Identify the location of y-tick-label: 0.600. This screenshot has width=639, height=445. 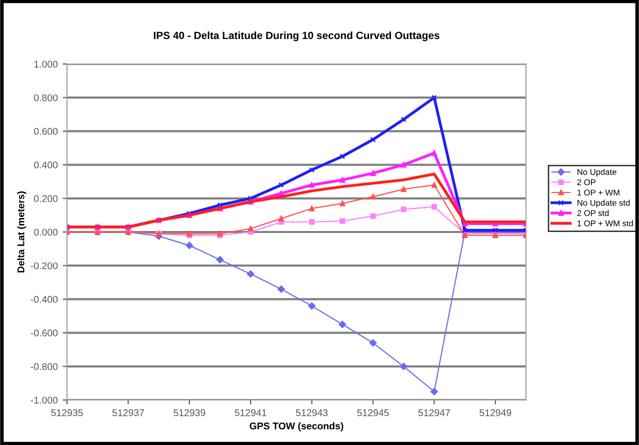
(46, 131).